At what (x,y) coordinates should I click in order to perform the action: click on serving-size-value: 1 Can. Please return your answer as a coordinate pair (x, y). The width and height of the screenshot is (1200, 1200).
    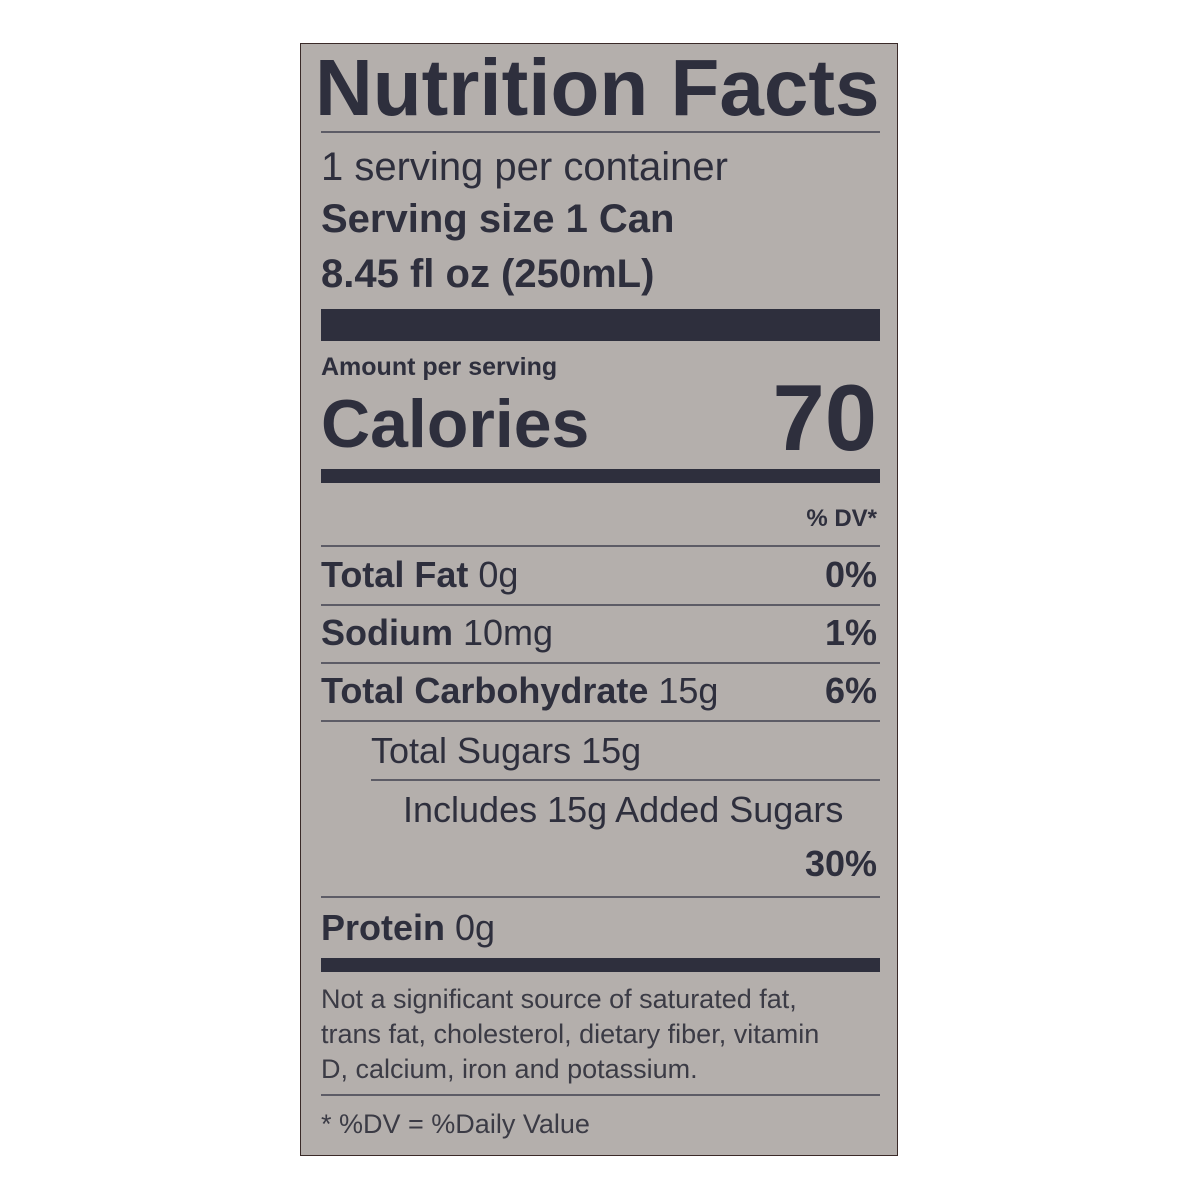
    Looking at the image, I should click on (620, 219).